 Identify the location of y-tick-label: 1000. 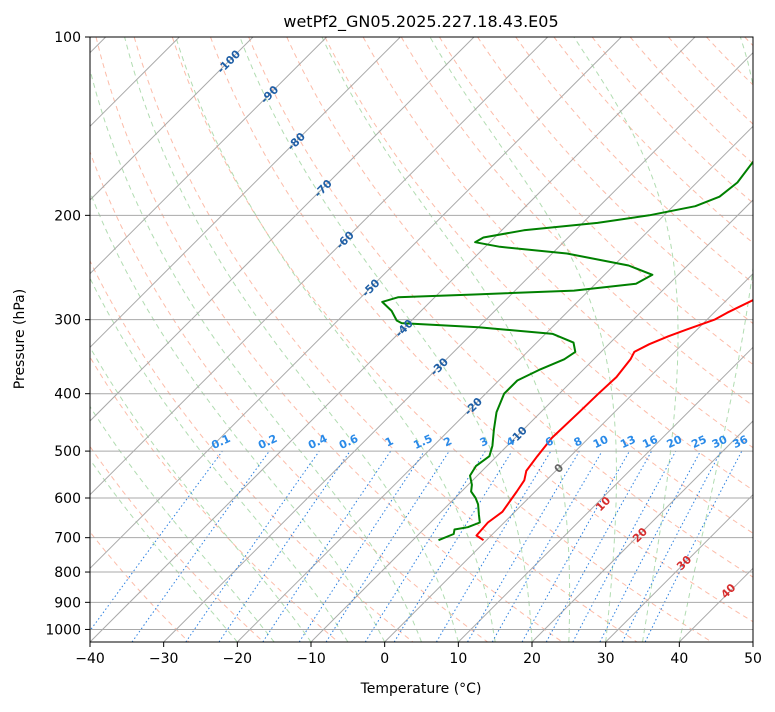
(63, 630).